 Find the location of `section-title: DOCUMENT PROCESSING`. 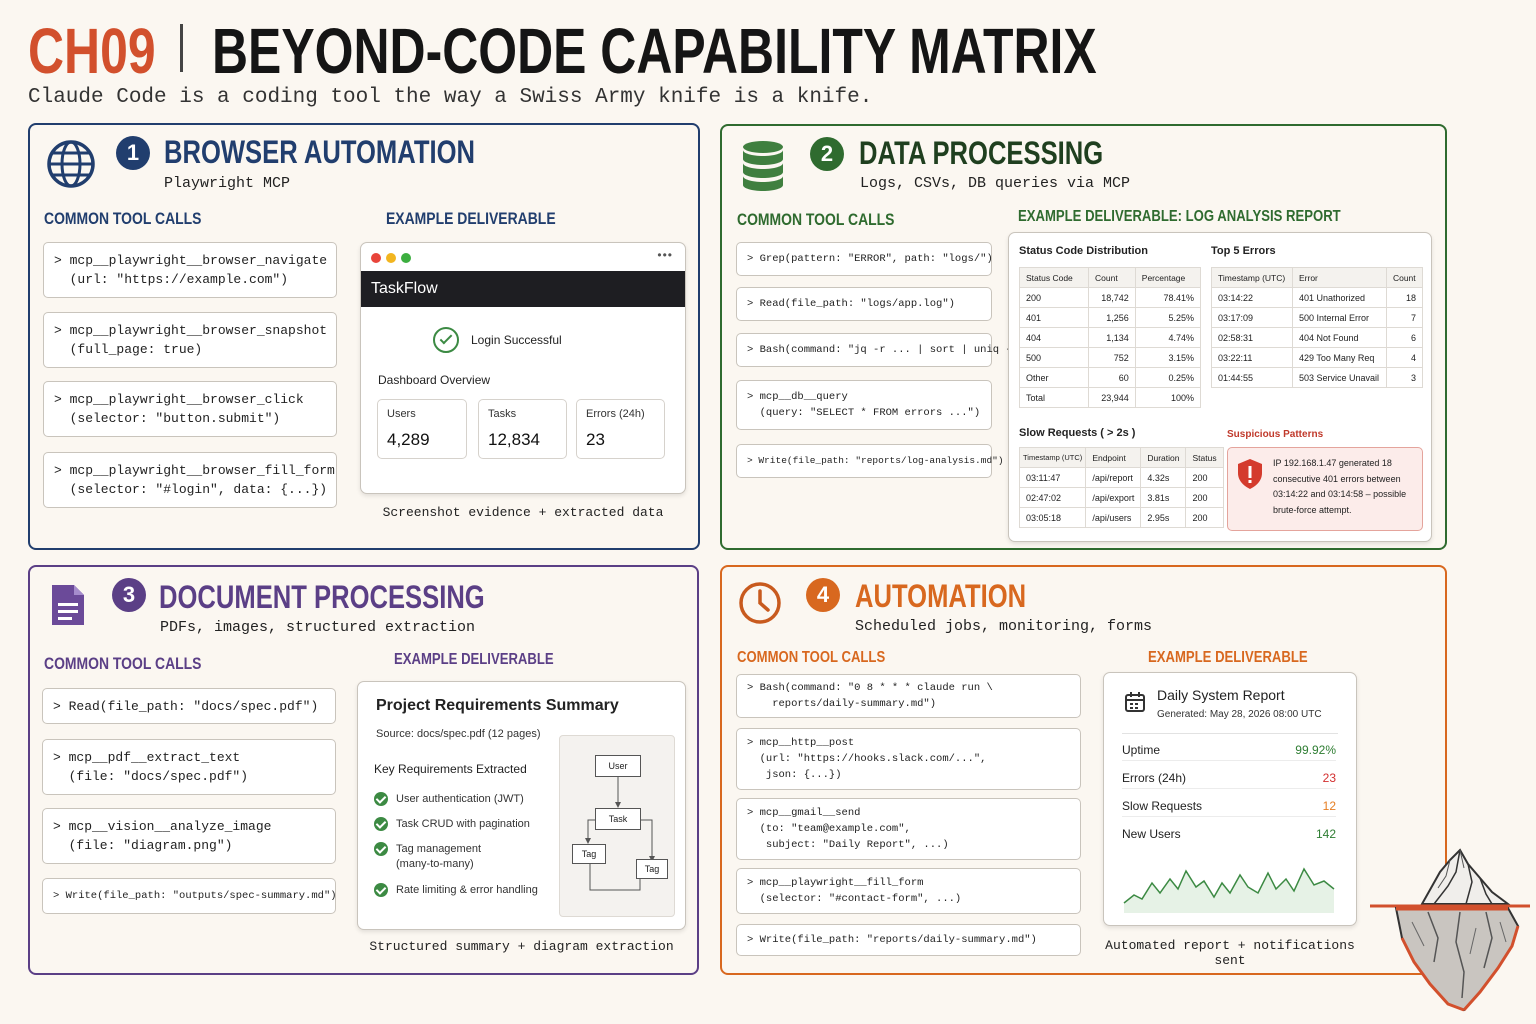

section-title: DOCUMENT PROCESSING is located at coordinates (322, 597).